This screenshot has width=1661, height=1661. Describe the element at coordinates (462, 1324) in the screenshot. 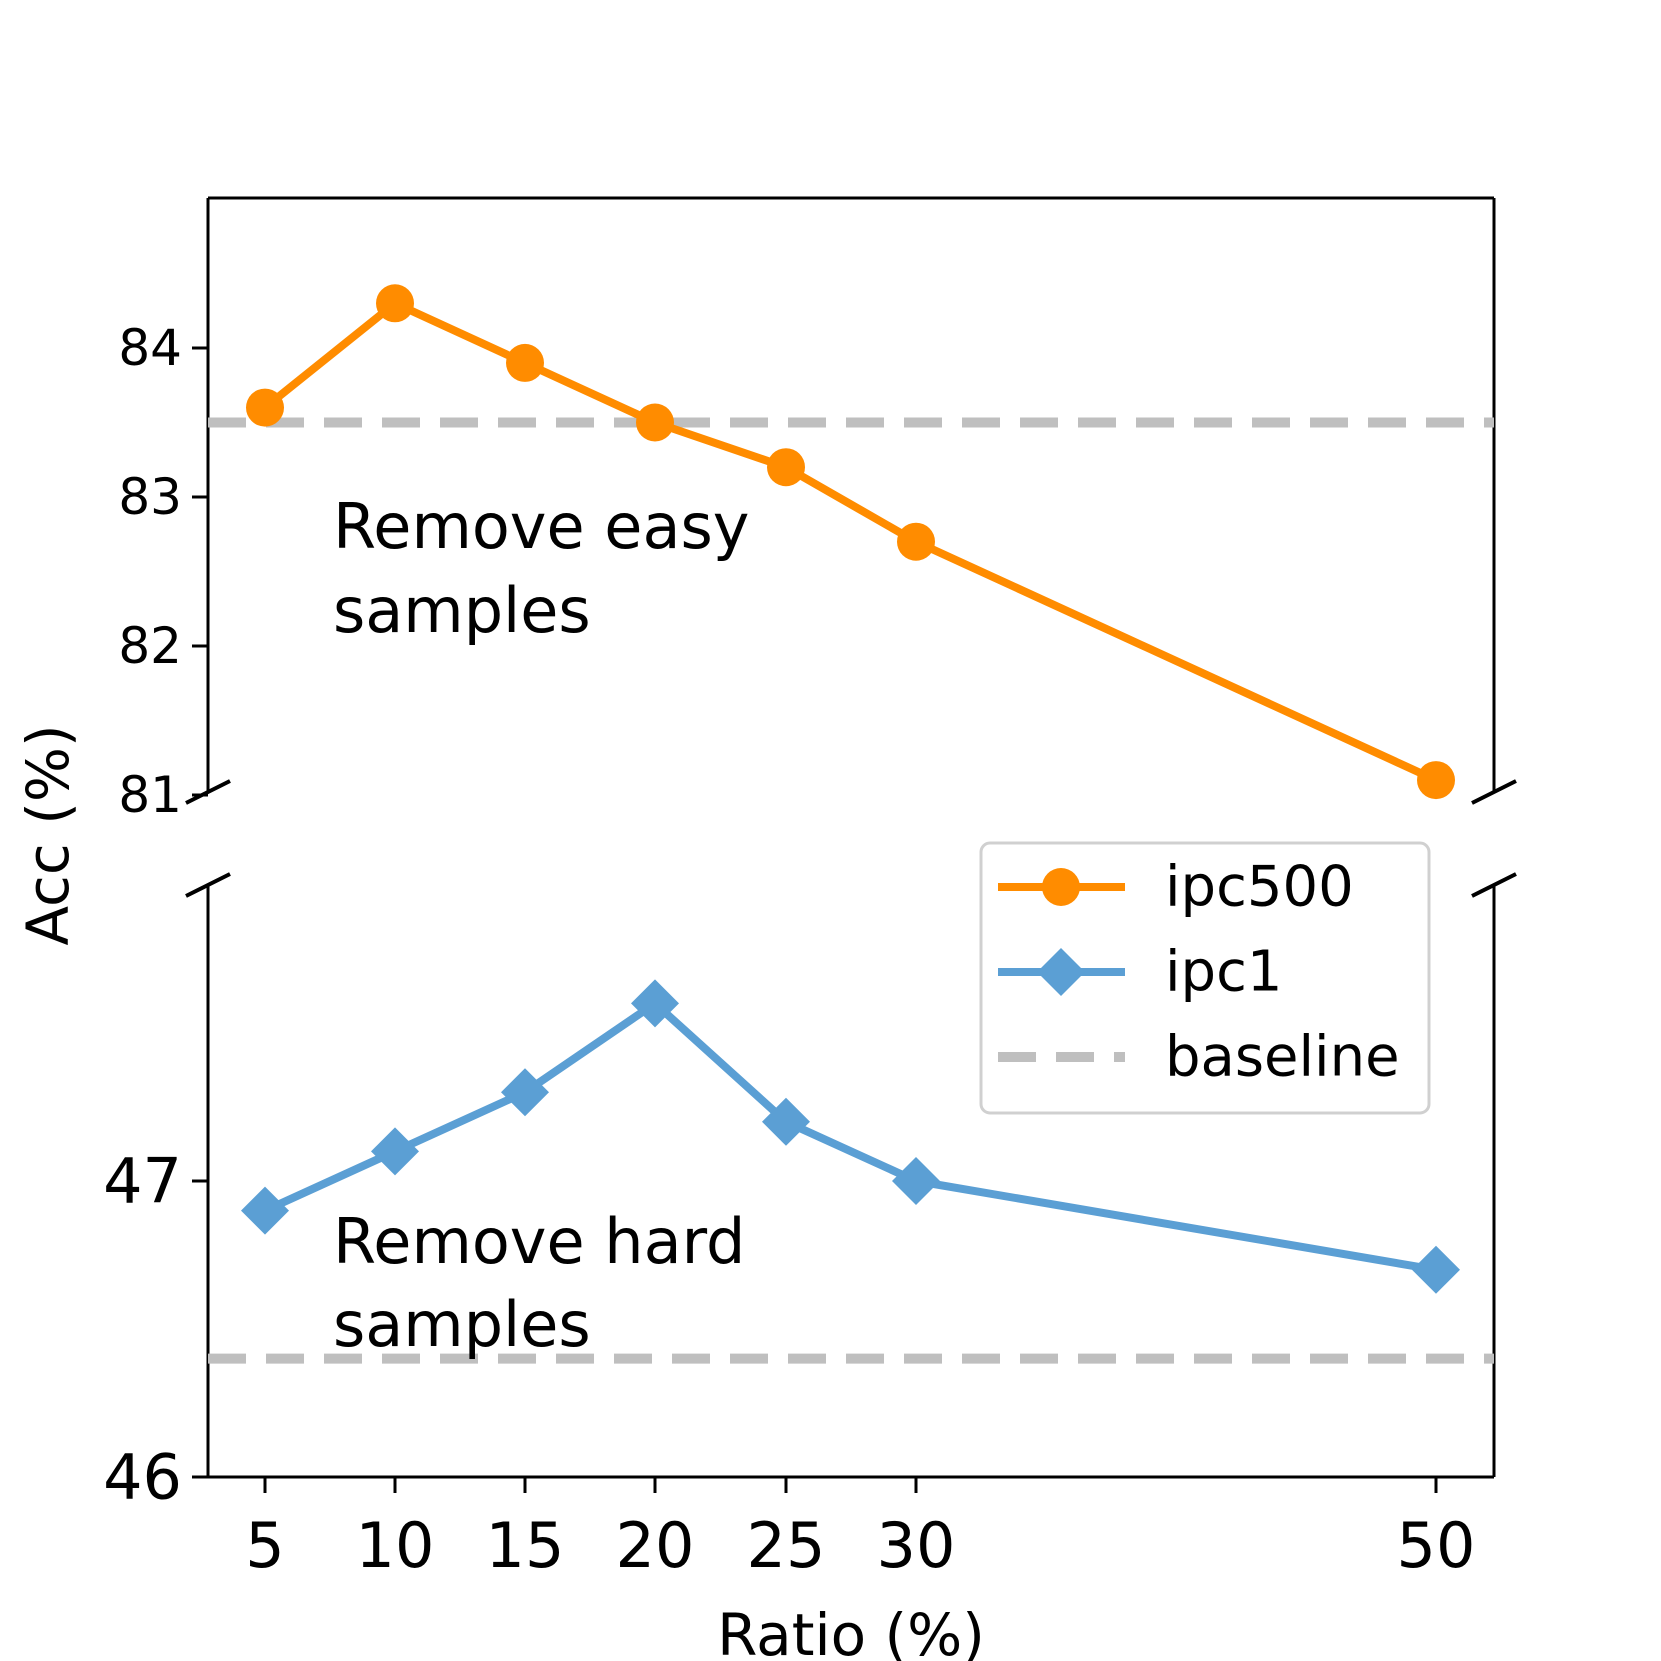

I see `annotation-bottom-line2: samples` at that location.